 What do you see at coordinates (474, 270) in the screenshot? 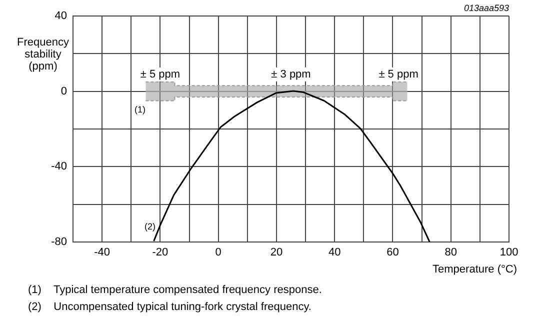
I see `x-axis-title: Temperature (°C)` at bounding box center [474, 270].